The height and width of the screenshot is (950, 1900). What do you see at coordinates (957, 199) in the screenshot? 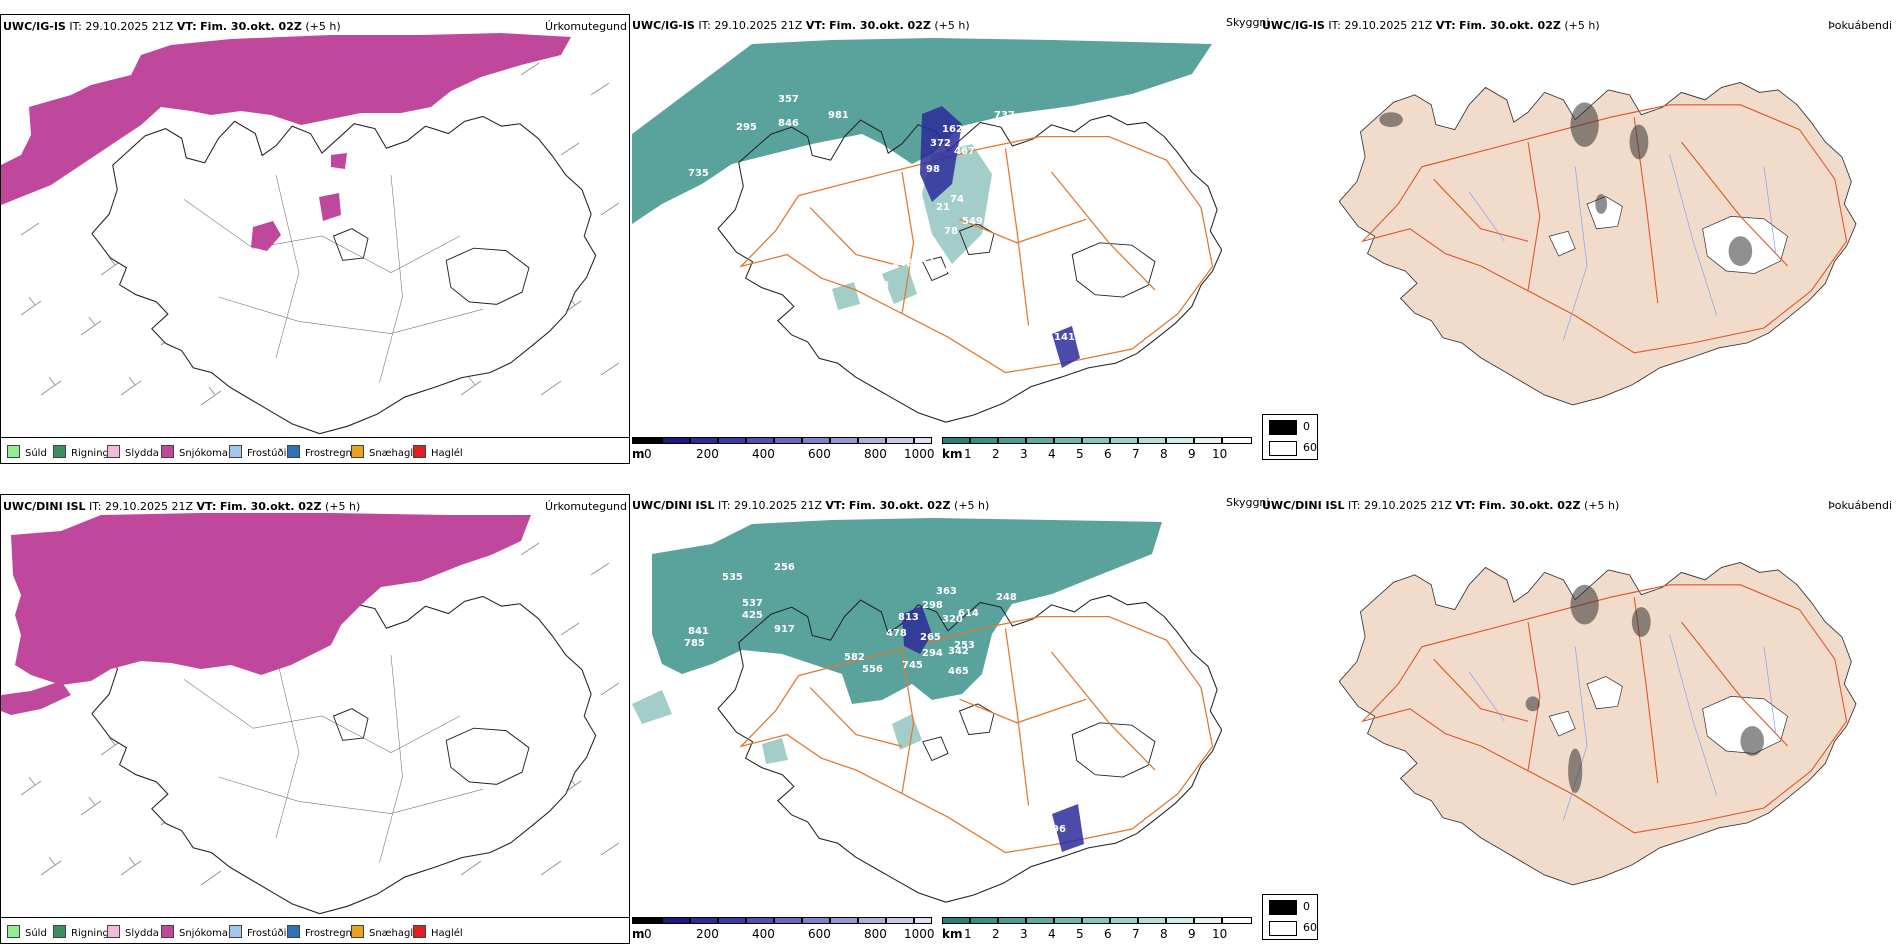
I see `ceiling-label: 74` at bounding box center [957, 199].